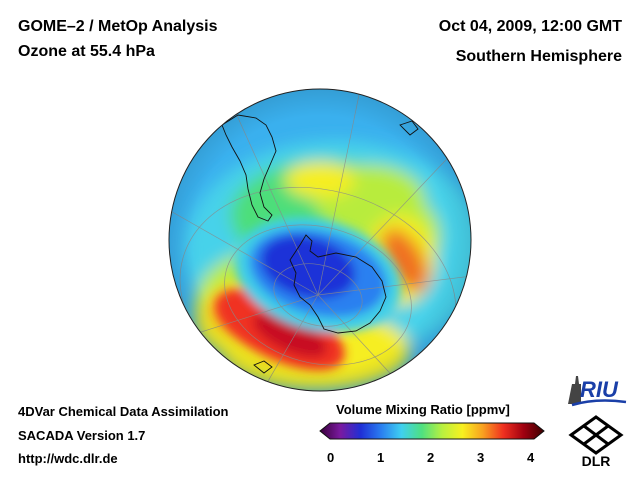  Describe the element at coordinates (86, 51) in the screenshot. I see `map-subtitle: Ozone at 55.4 hPa` at that location.